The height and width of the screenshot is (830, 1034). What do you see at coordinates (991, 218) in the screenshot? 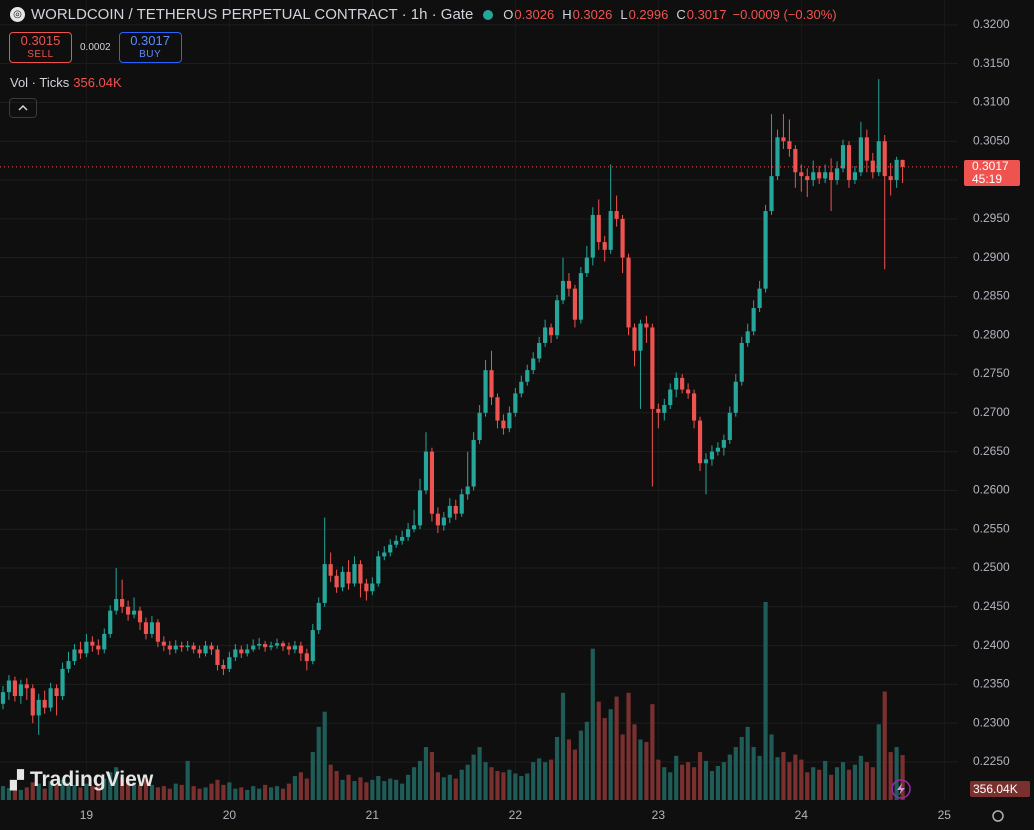
I see `y-tick-label: 0.2950` at bounding box center [991, 218].